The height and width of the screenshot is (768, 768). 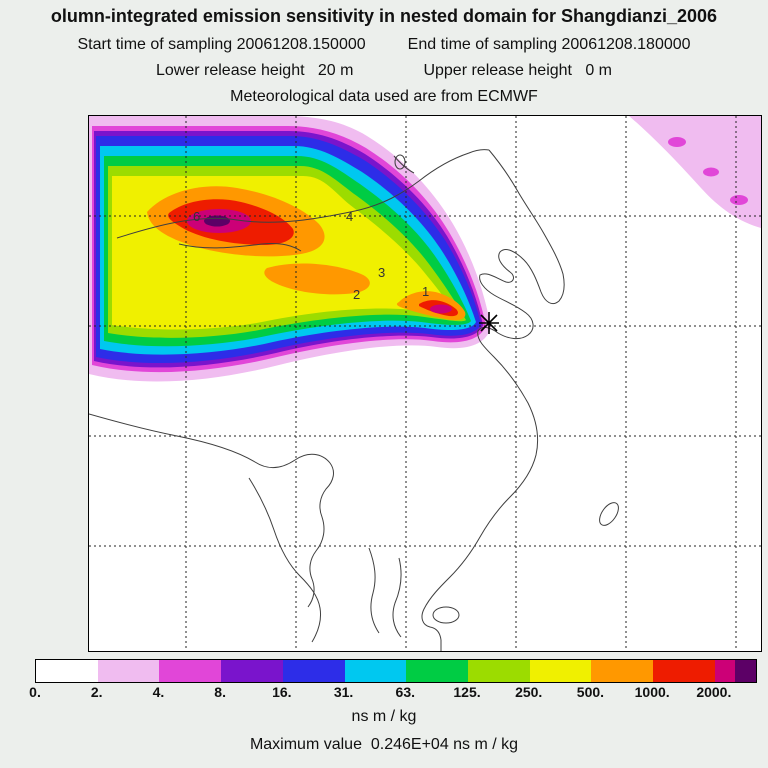 I want to click on border-mongolia, so click(x=303, y=194).